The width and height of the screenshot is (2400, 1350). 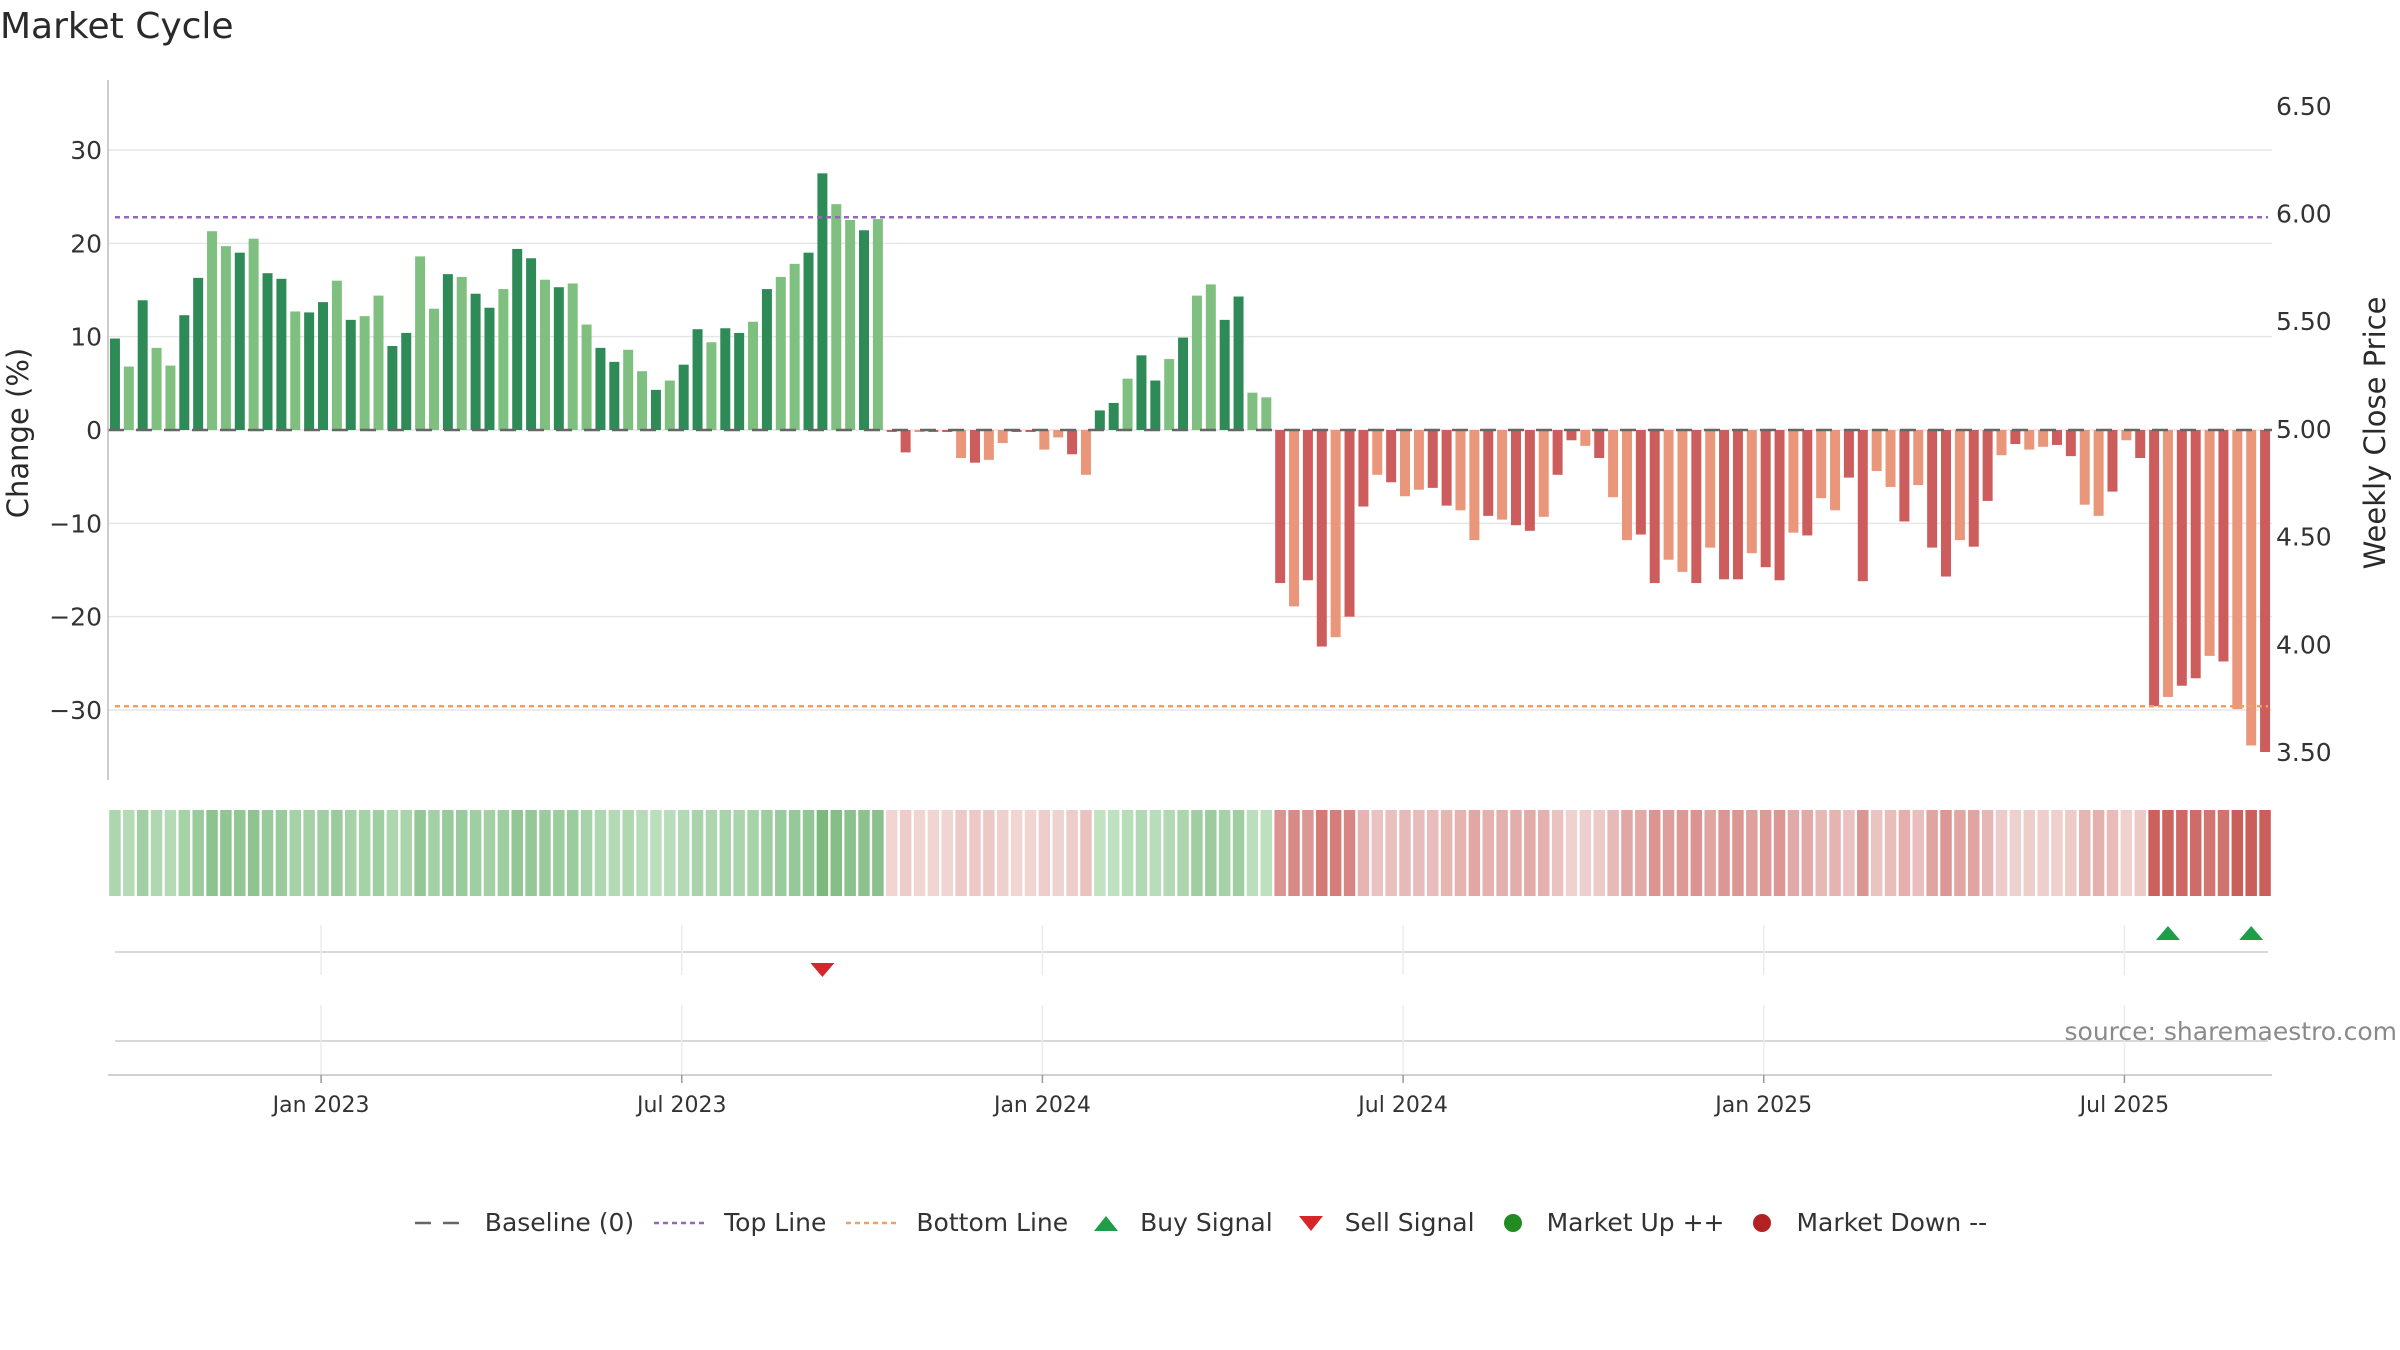 What do you see at coordinates (1402, 1105) in the screenshot?
I see `x-tick-label: Jul 2024` at bounding box center [1402, 1105].